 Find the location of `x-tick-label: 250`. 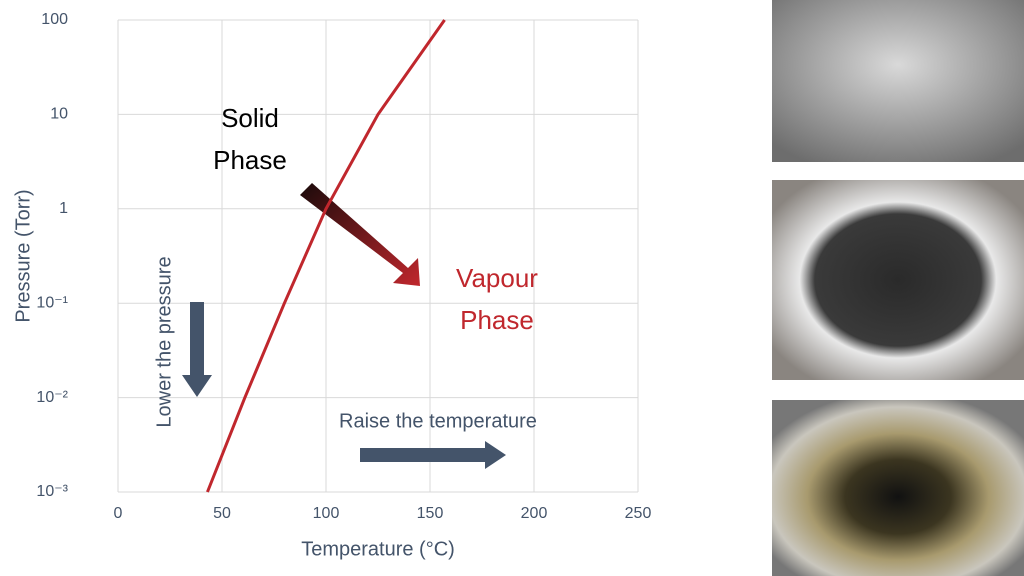

x-tick-label: 250 is located at coordinates (638, 513).